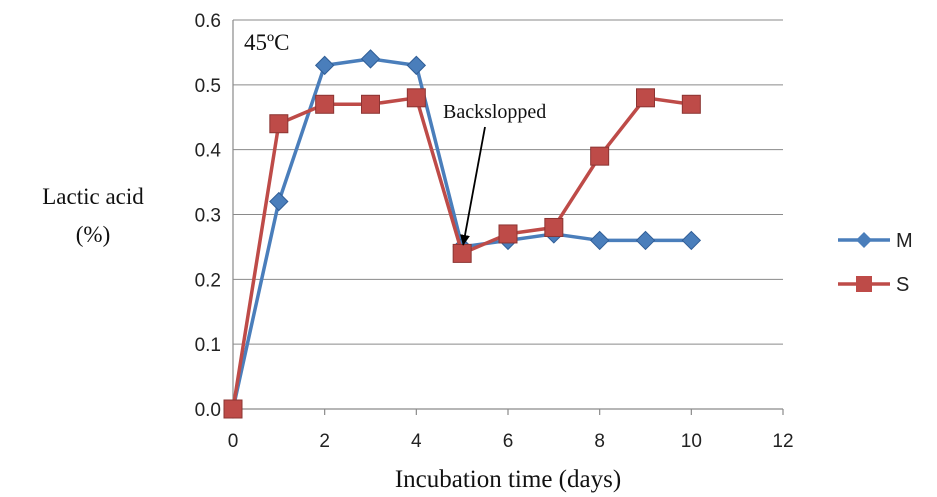 The height and width of the screenshot is (497, 937). Describe the element at coordinates (473, 186) in the screenshot. I see `backslopped-arrow` at that location.